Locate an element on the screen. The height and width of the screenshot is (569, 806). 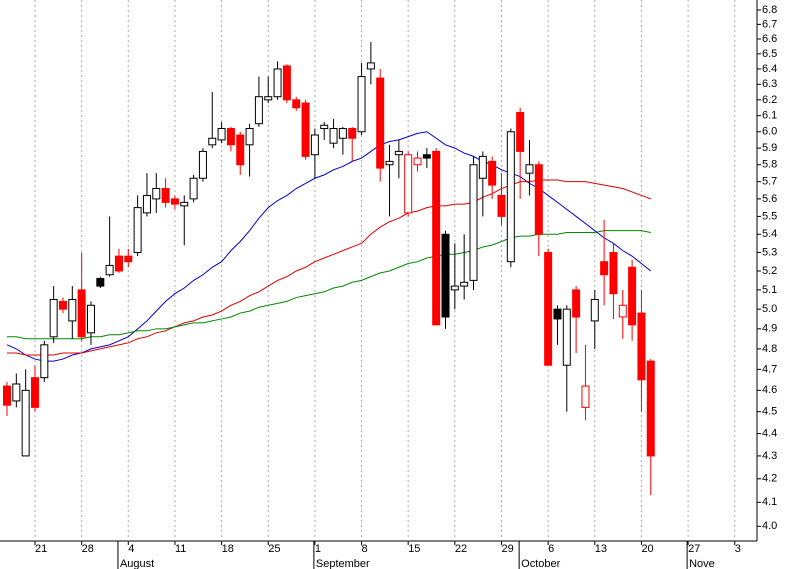
y-tick-label: 6.1 is located at coordinates (769, 116).